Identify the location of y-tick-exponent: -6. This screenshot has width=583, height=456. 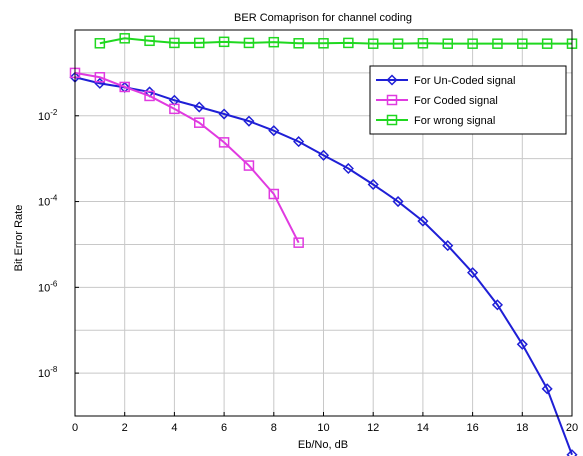
(54, 283).